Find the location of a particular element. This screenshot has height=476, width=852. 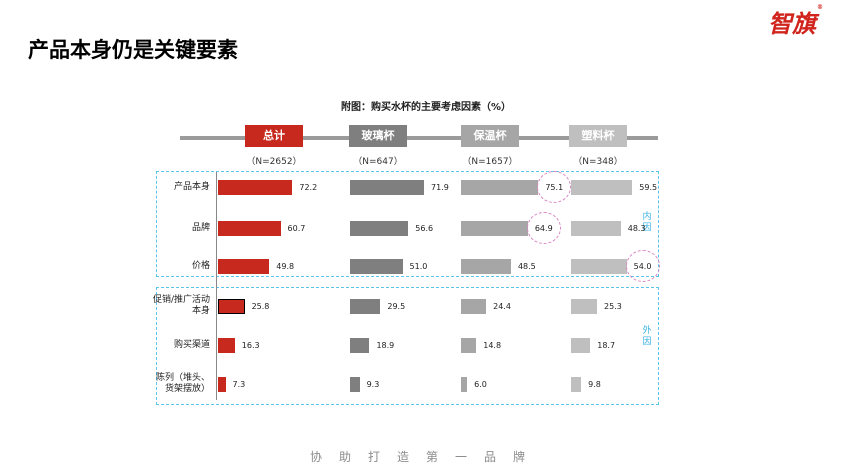

value-label-0-0: 72.2 is located at coordinates (308, 187).